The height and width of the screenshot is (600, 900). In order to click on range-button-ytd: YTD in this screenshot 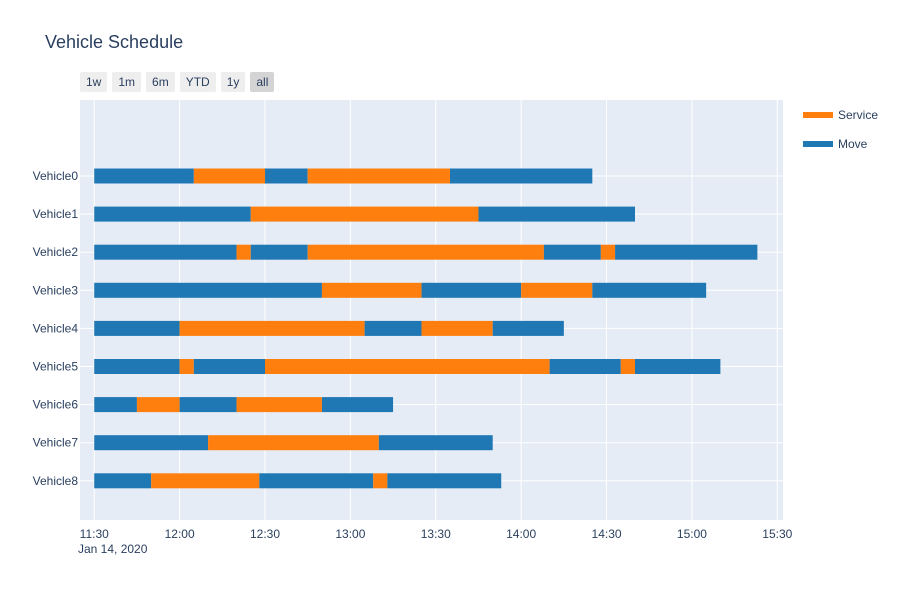, I will do `click(197, 82)`.